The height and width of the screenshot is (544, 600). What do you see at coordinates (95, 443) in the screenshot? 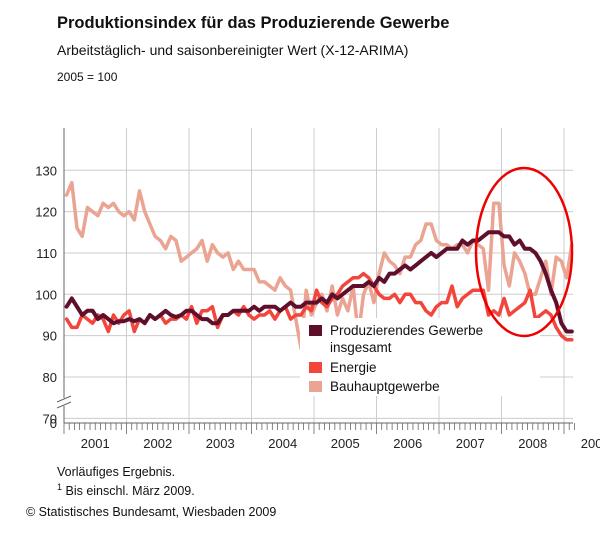
I see `x-tick-label: 2001` at bounding box center [95, 443].